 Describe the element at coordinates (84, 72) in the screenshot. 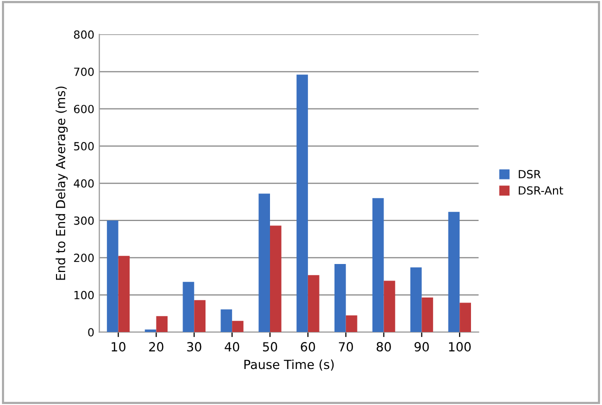

I see `y-tick-label: 700` at that location.